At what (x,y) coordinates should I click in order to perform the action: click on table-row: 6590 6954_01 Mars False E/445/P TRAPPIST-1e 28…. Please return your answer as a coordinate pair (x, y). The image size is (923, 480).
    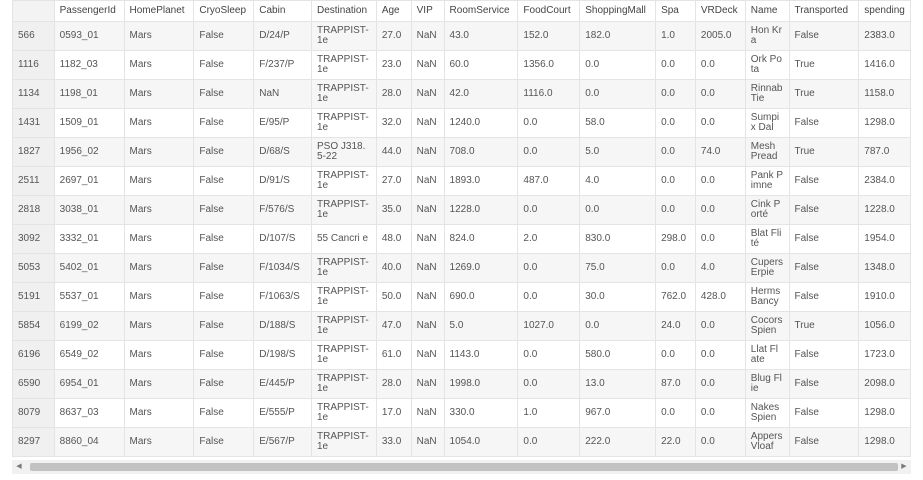
    Looking at the image, I should click on (461, 384).